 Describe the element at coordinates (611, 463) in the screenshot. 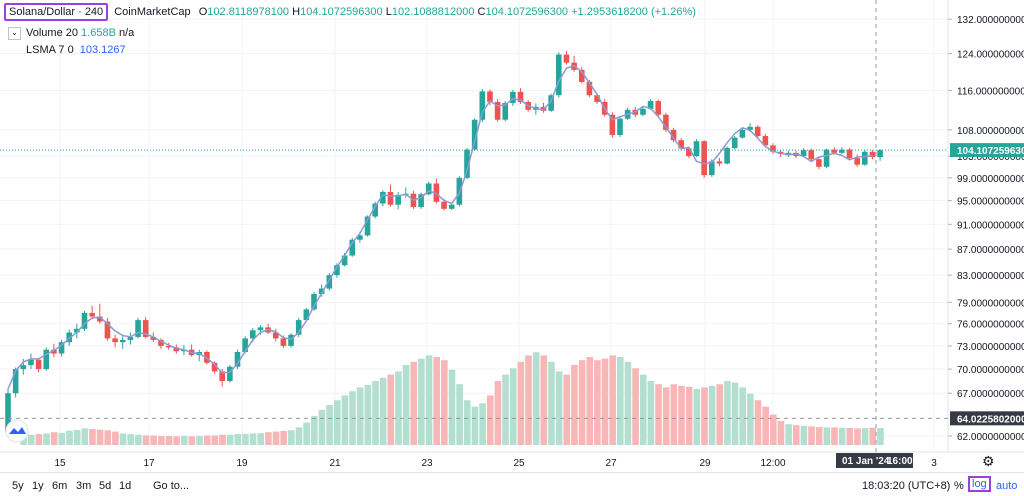

I see `time-tick-label: 27` at that location.